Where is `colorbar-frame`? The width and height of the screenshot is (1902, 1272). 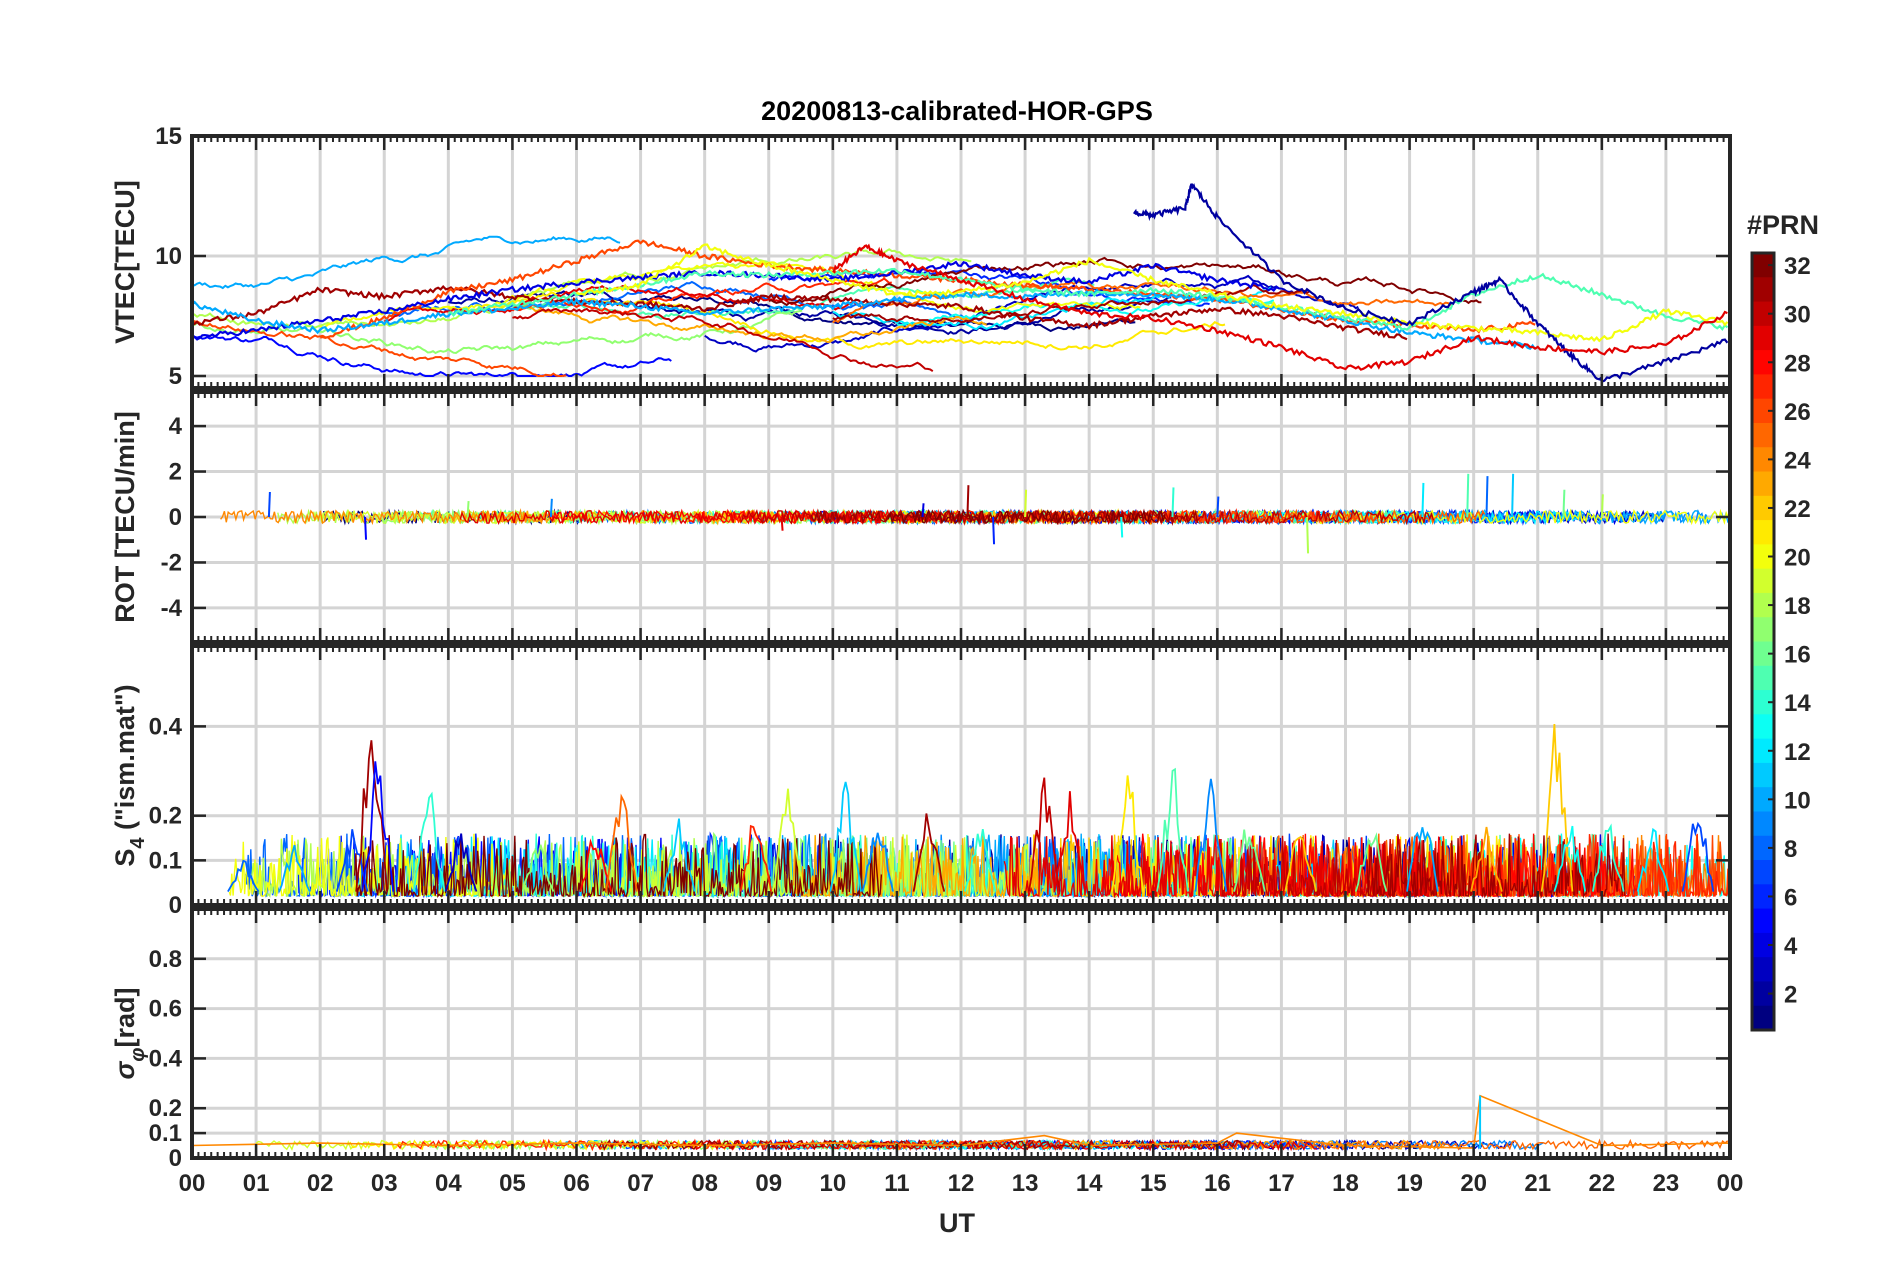 colorbar-frame is located at coordinates (1763, 641).